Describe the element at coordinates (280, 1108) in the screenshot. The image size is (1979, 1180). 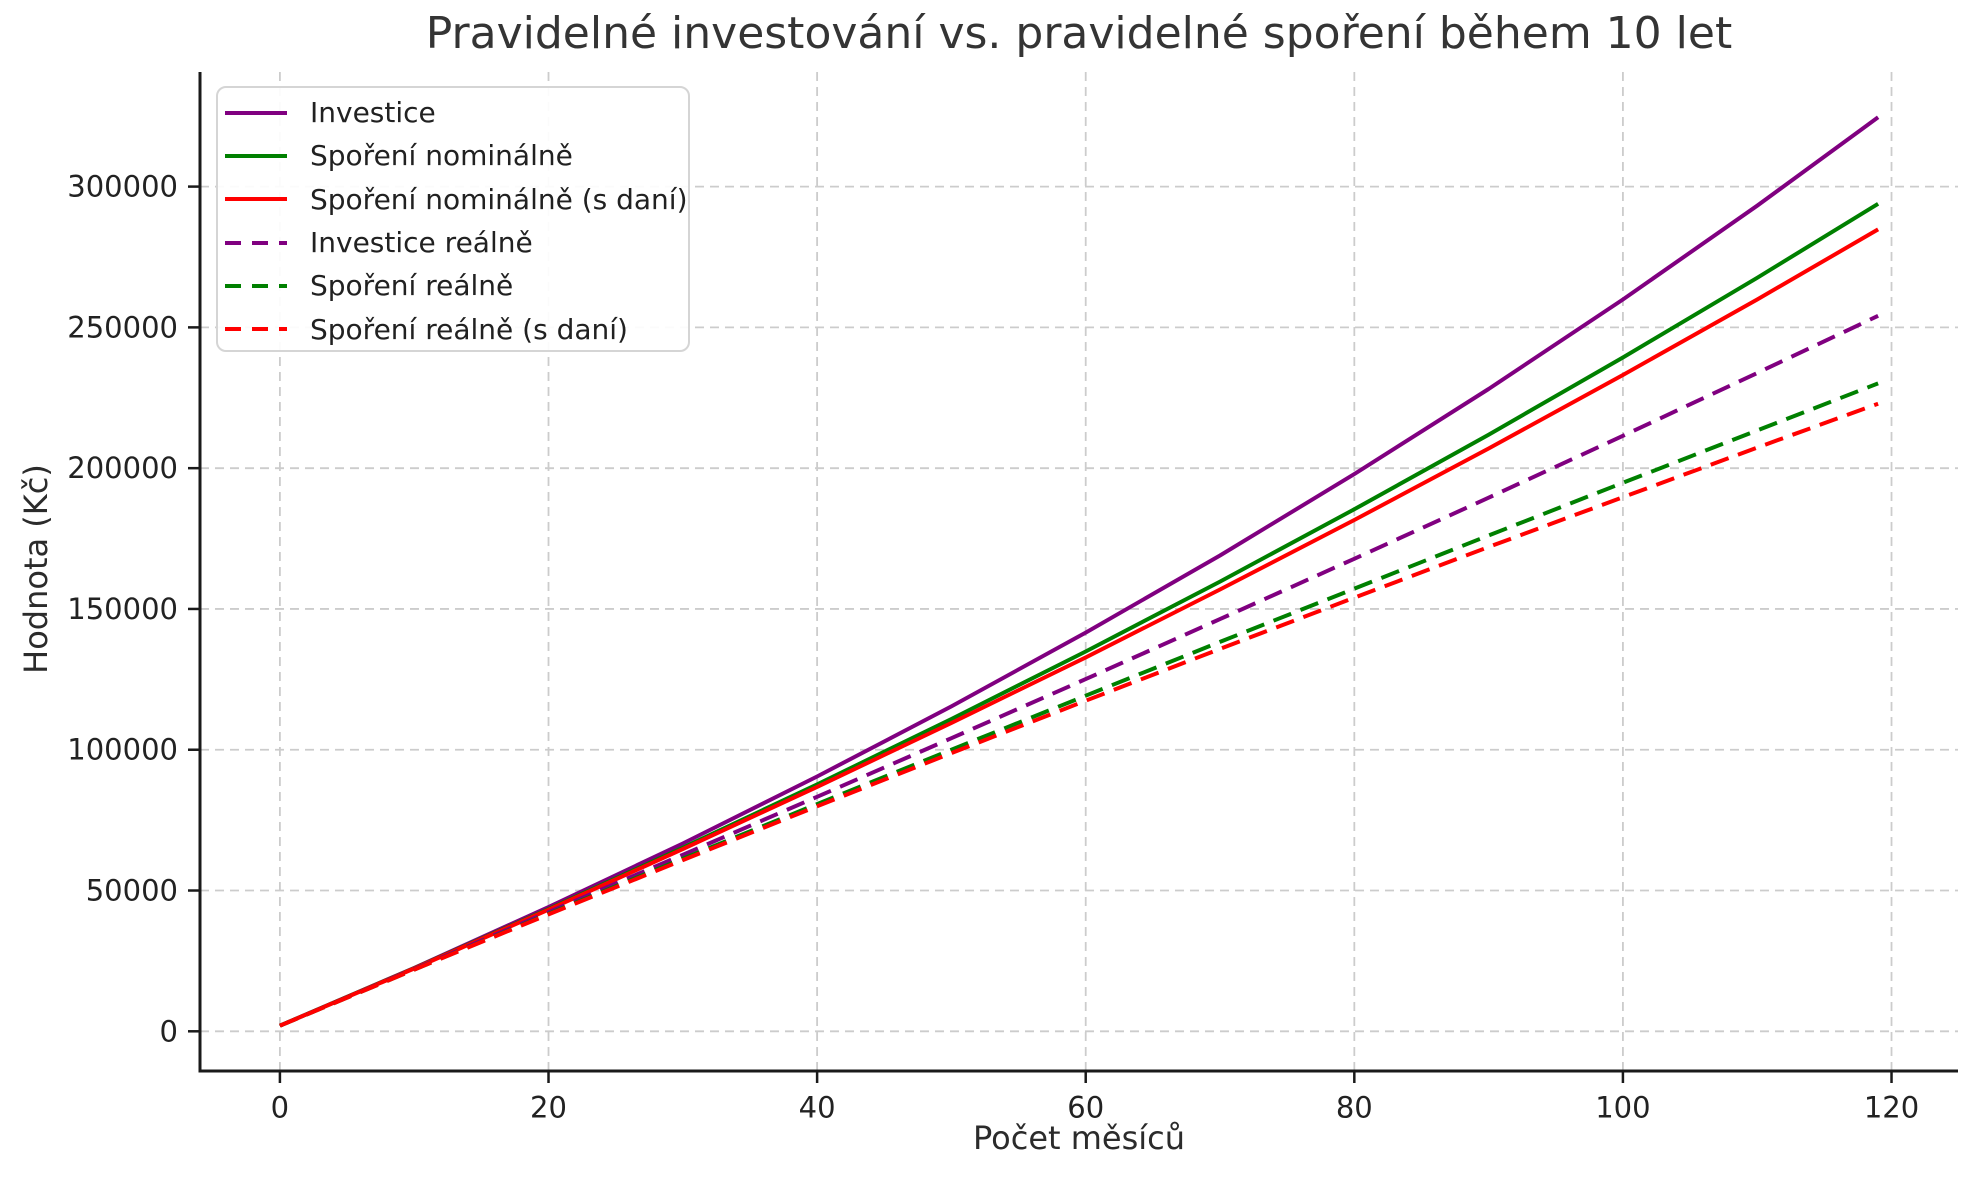
I see `x-tick-label: 0` at that location.